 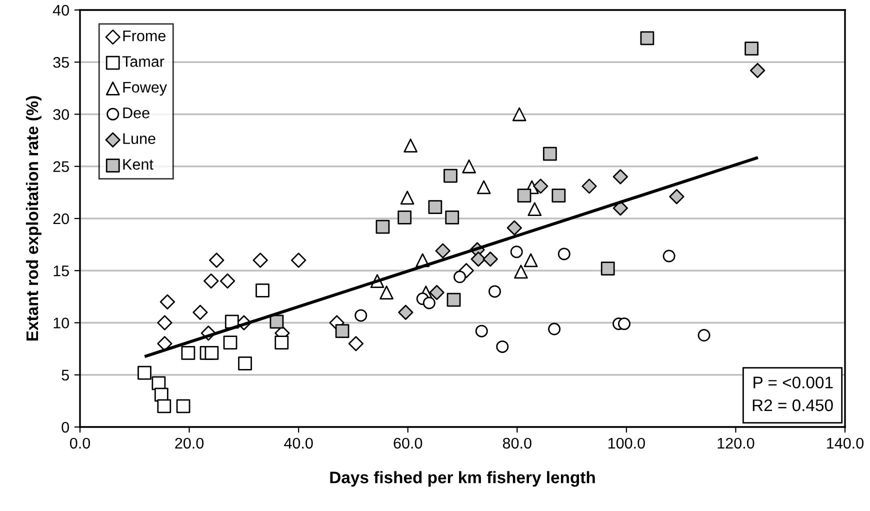 I want to click on y-tick-label: 10, so click(x=61, y=323).